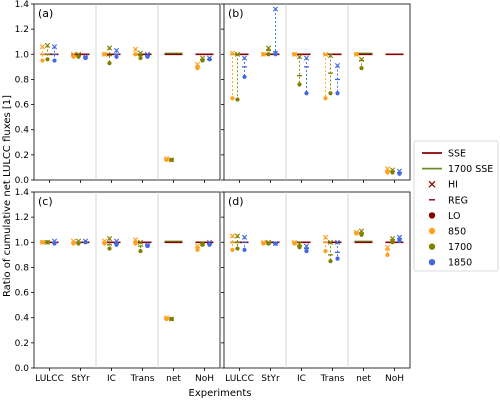 The width and height of the screenshot is (500, 400). I want to click on legend-entry-850: 850, so click(447, 232).